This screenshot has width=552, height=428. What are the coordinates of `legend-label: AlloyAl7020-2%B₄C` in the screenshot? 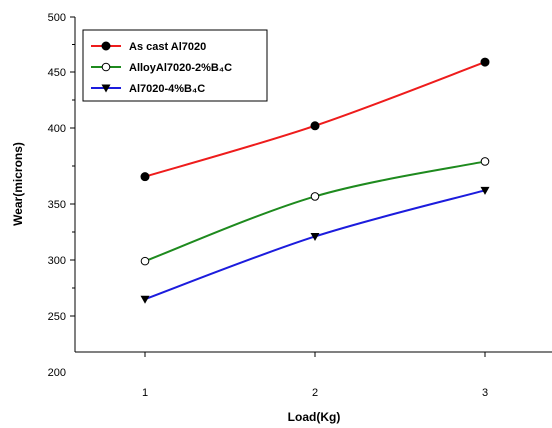 It's located at (180, 68).